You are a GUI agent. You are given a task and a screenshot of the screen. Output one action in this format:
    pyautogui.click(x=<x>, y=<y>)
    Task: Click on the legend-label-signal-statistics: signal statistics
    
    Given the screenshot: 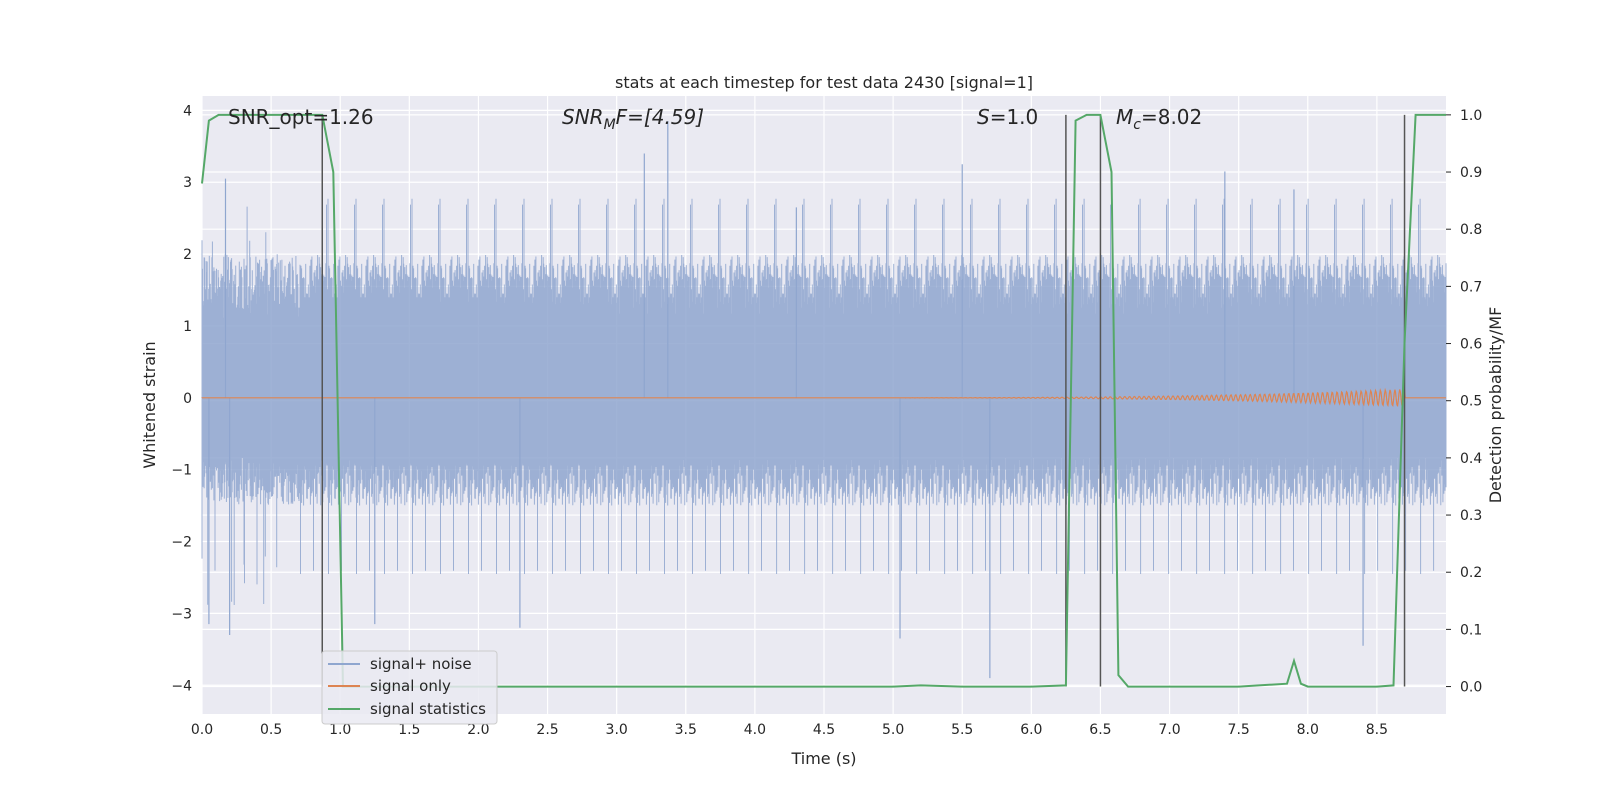 What is the action you would take?
    pyautogui.click(x=428, y=709)
    